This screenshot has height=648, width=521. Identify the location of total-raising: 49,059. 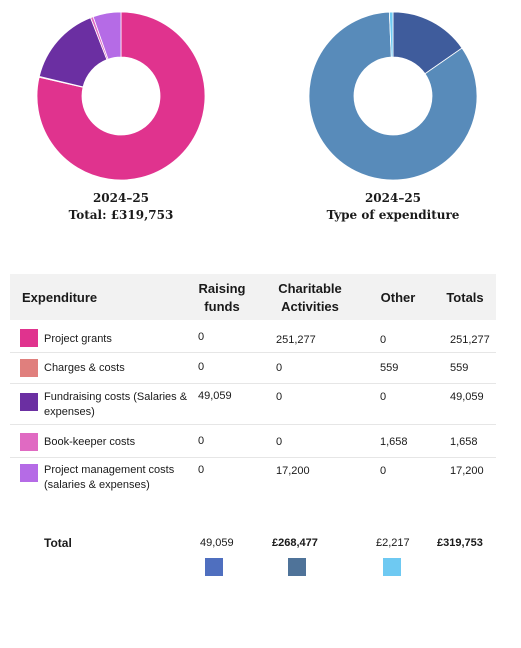
(217, 543).